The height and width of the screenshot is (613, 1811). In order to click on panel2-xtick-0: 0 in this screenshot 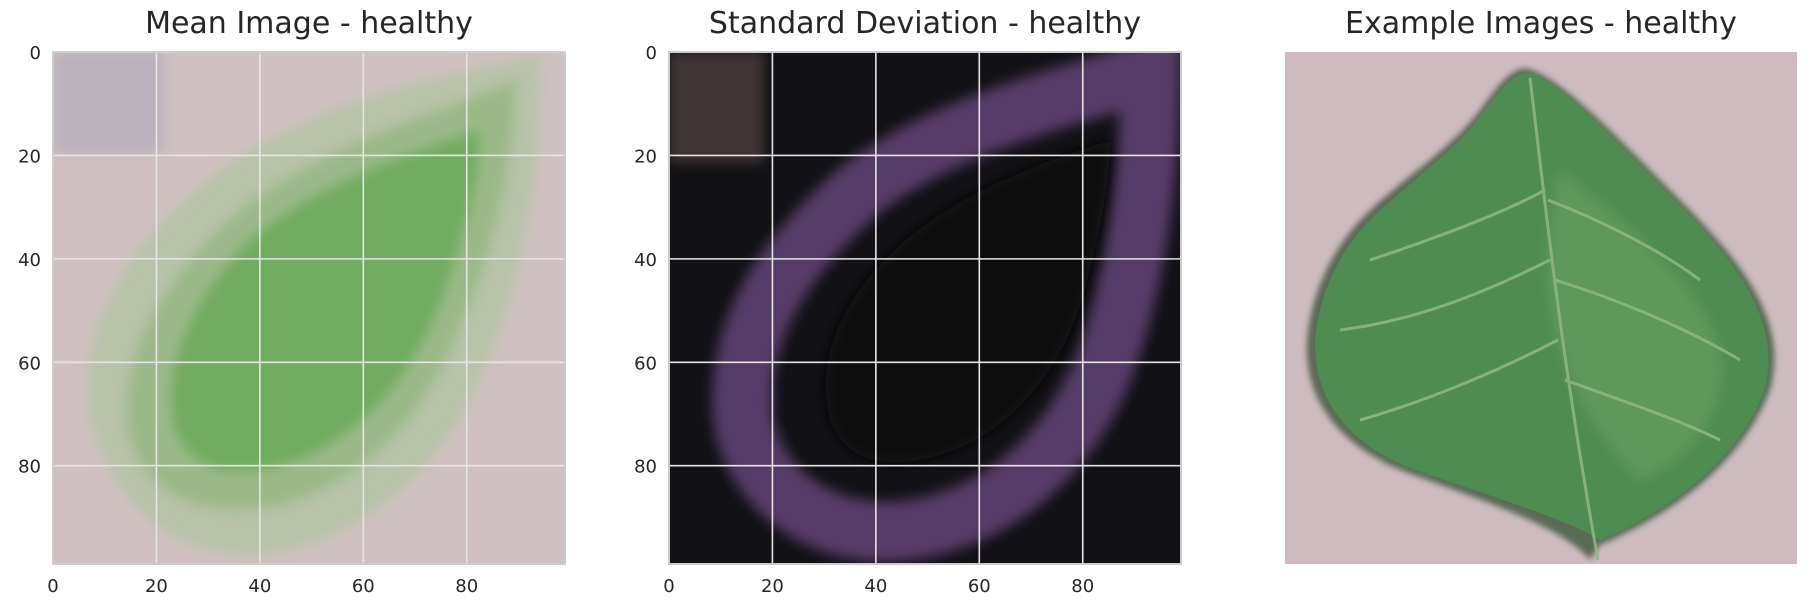, I will do `click(668, 586)`.